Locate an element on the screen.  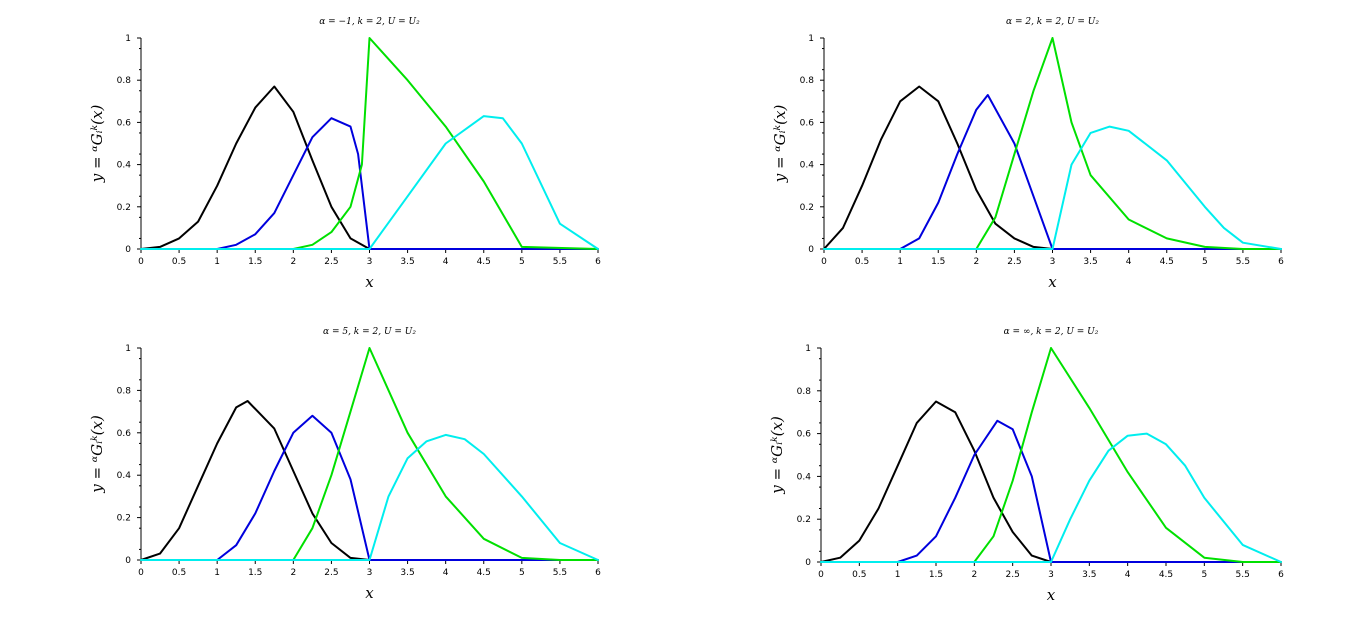
chart-title: α = −1, k = 2, U = U₂ is located at coordinates (369, 22).